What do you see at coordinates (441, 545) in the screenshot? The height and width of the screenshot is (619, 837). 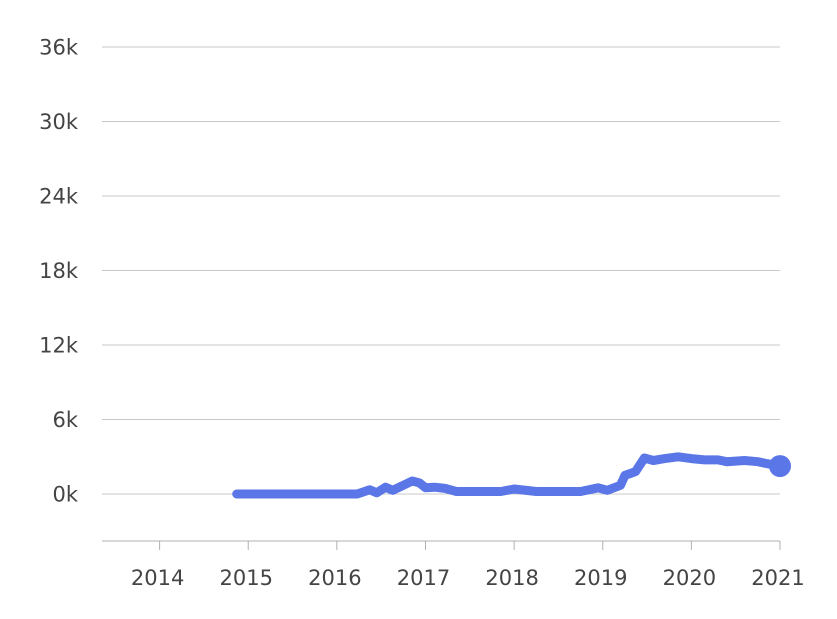 I see `x-axis` at bounding box center [441, 545].